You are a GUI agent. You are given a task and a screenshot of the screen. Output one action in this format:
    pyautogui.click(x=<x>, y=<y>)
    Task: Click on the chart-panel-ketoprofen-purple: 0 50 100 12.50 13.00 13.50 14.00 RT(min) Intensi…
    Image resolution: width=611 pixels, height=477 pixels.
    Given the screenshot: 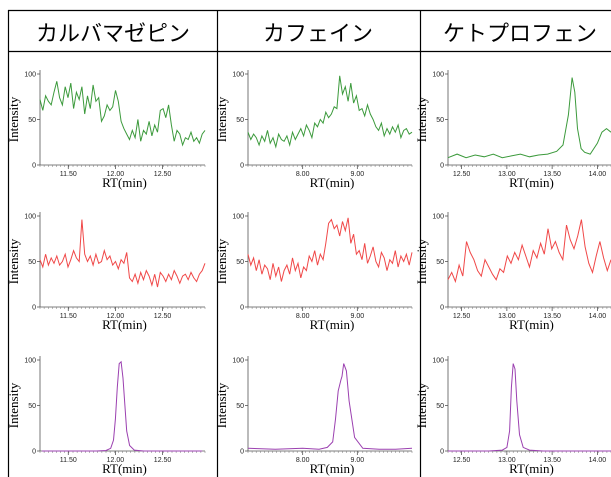 What is the action you would take?
    pyautogui.click(x=512, y=416)
    